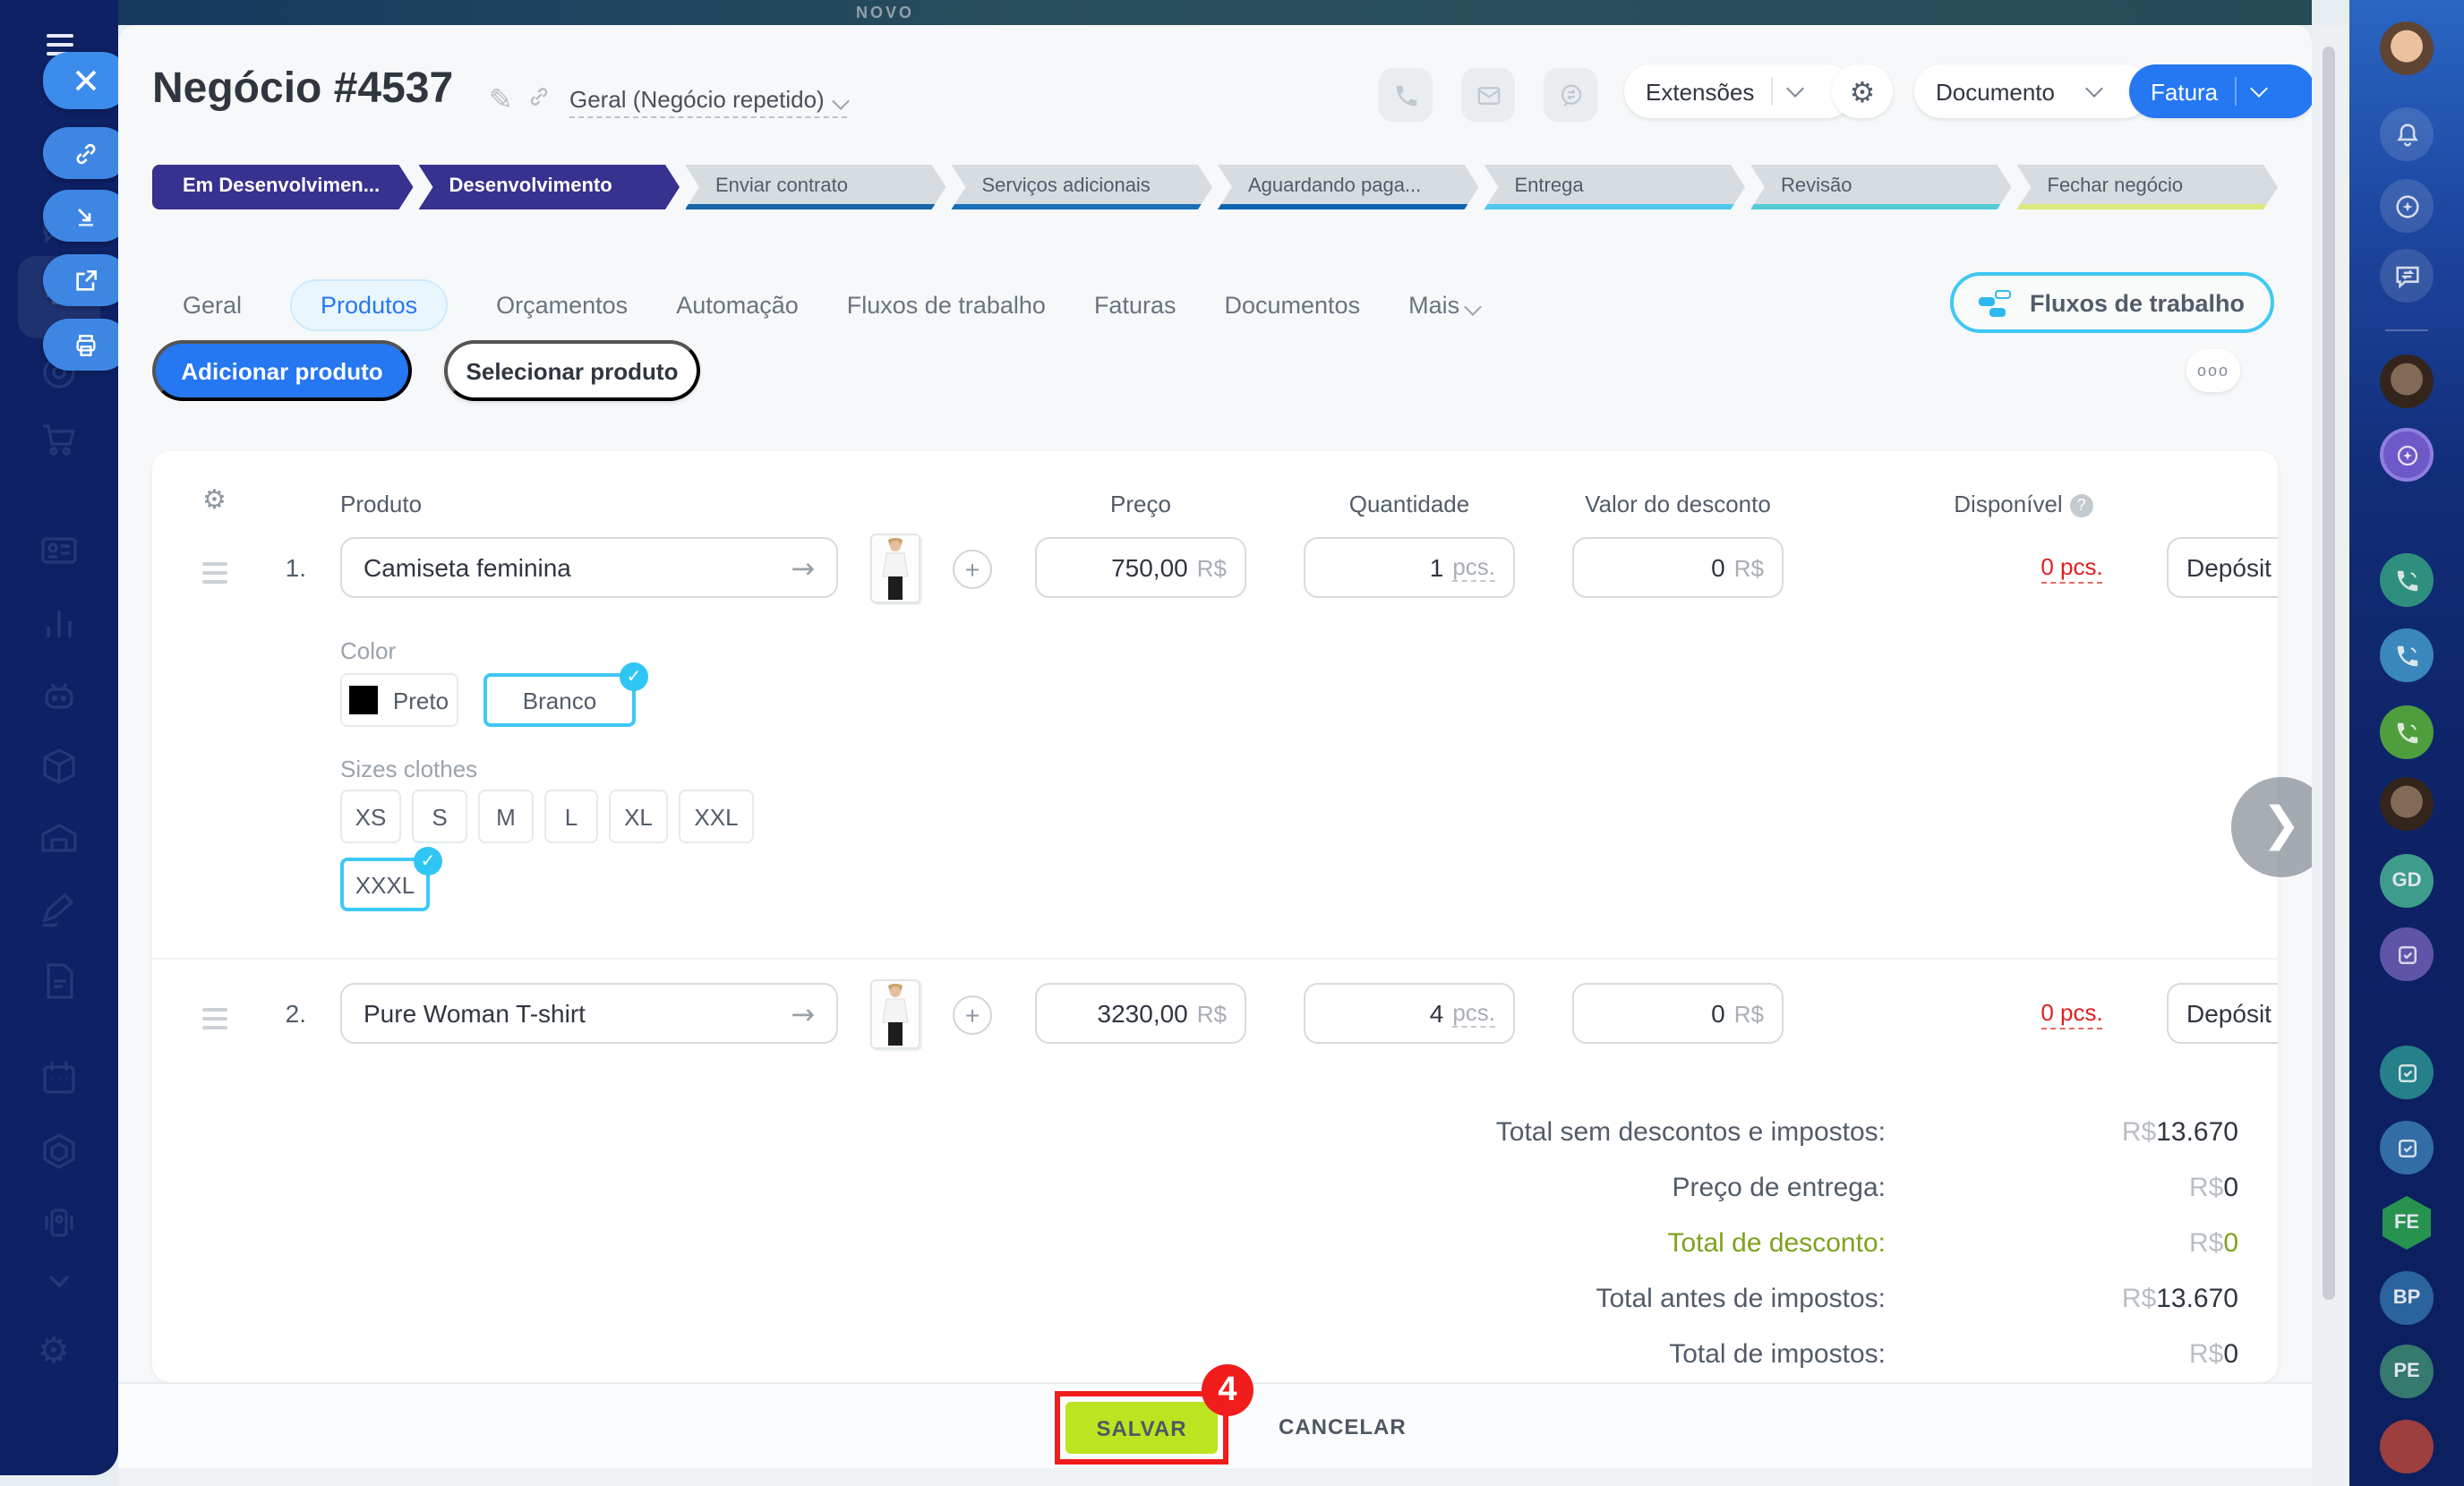  I want to click on color-option-branco: Branco ✓, so click(565, 694).